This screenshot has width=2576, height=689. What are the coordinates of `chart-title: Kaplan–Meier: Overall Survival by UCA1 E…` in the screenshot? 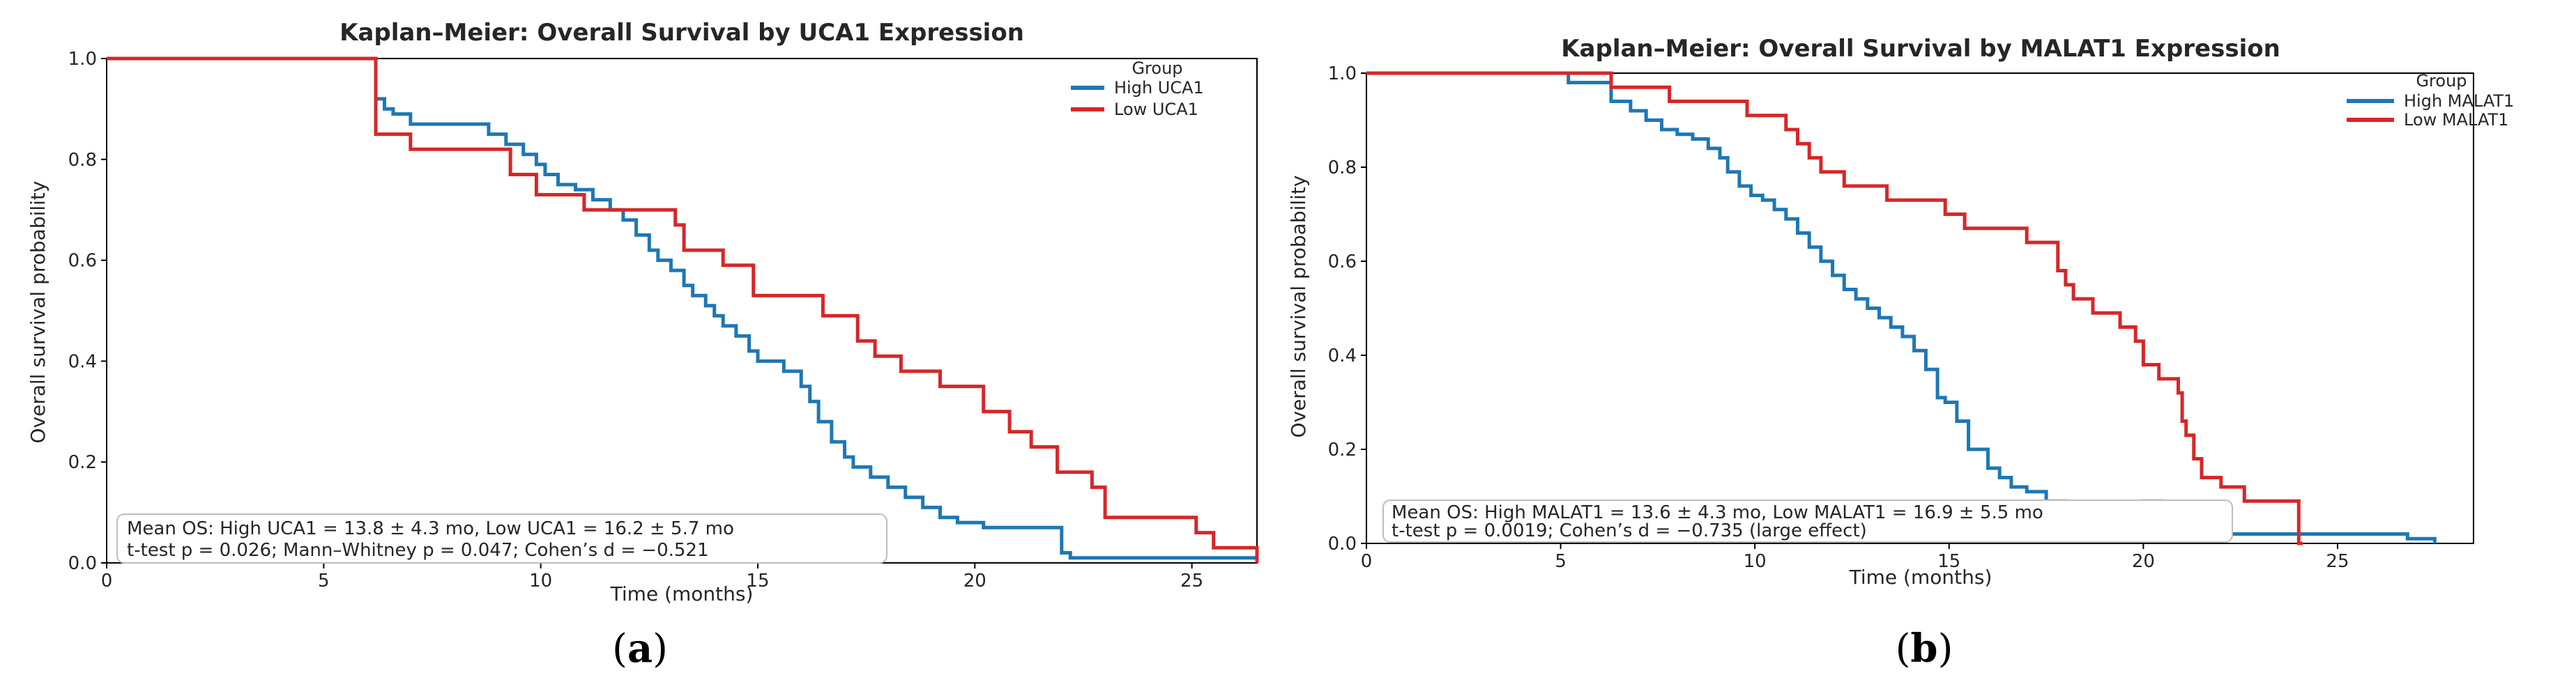 It's located at (682, 33).